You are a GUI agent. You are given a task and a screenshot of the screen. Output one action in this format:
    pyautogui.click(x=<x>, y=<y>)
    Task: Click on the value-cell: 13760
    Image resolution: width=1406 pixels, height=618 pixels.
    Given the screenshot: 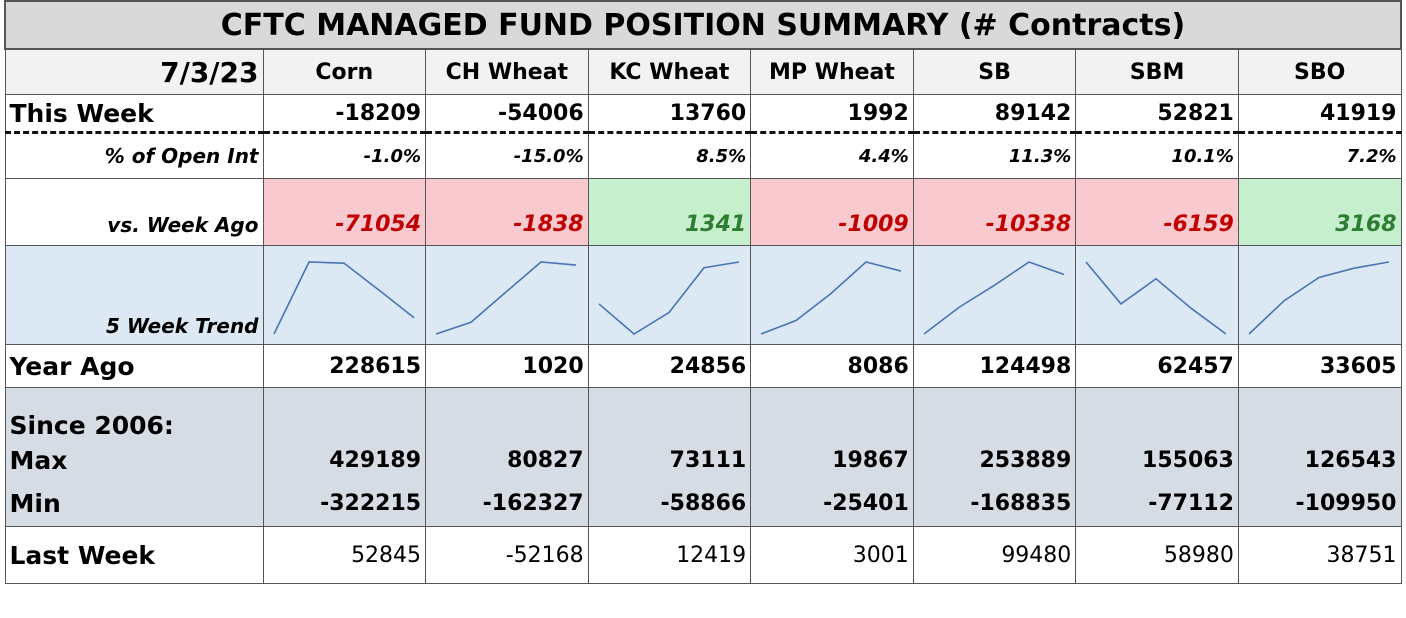 What is the action you would take?
    pyautogui.click(x=669, y=114)
    